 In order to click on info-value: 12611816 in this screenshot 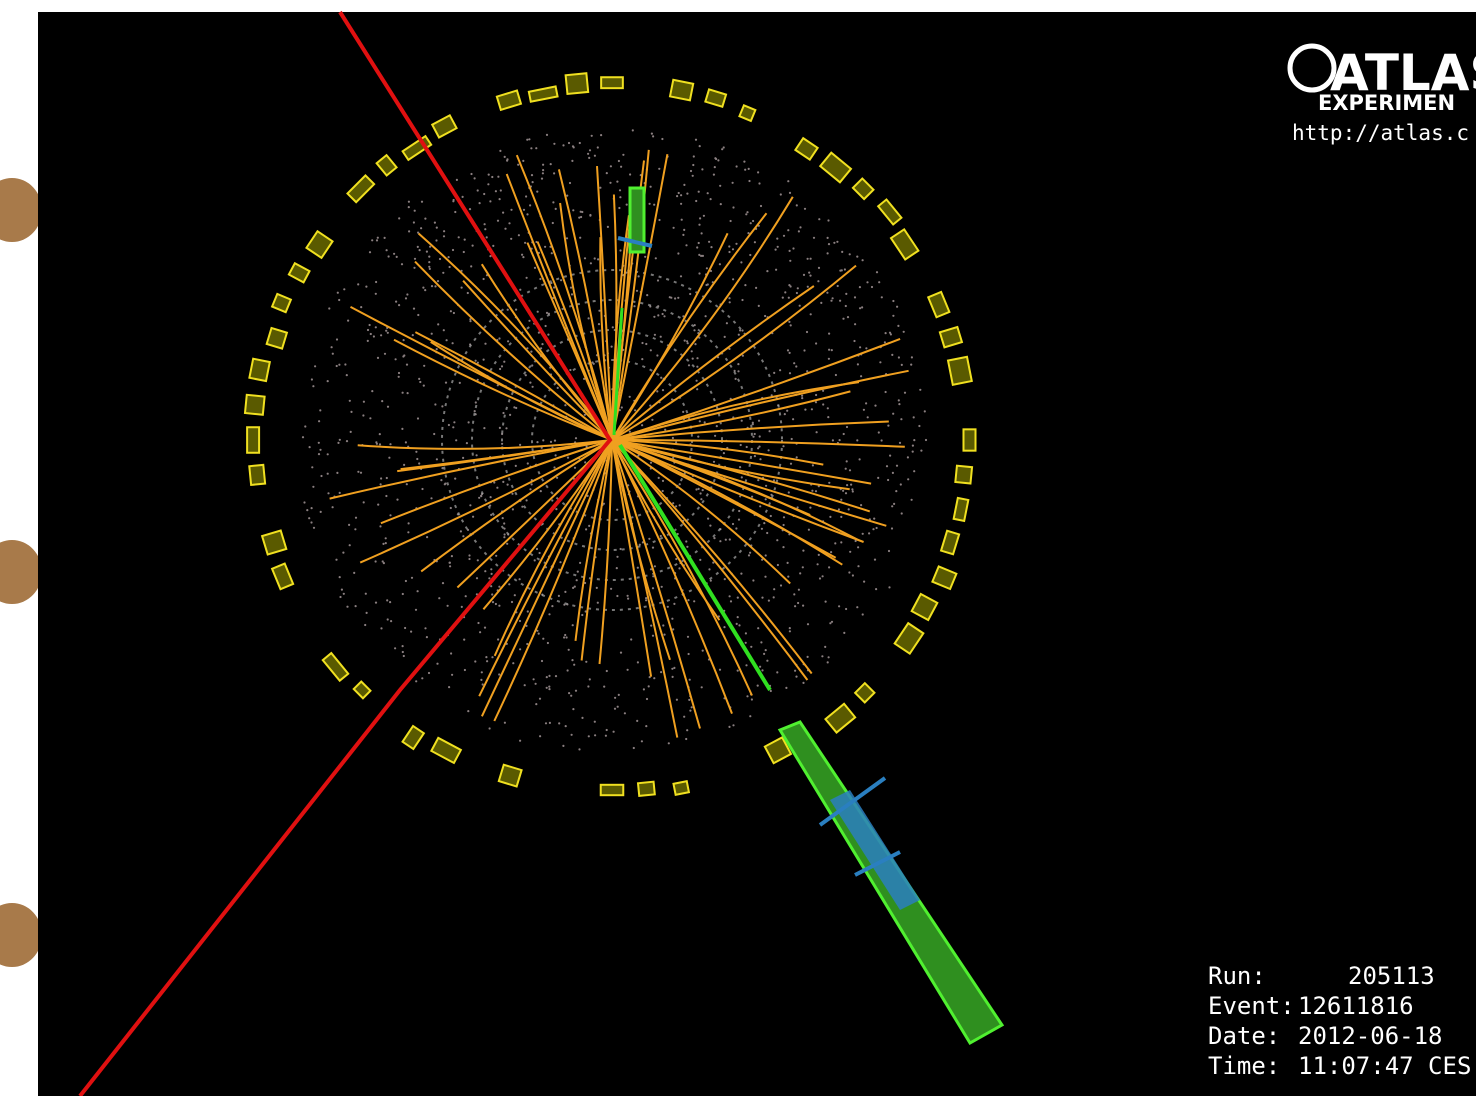, I will do `click(1356, 1006)`.